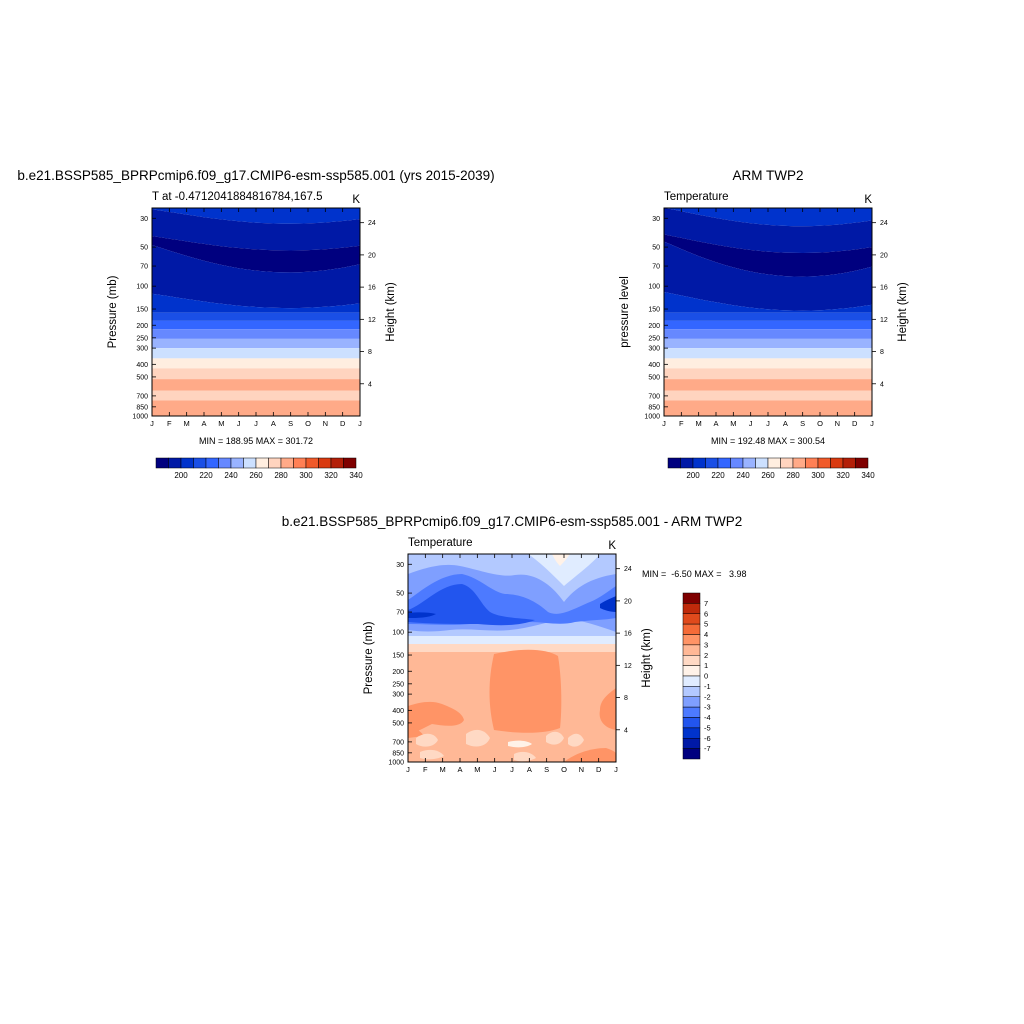 This screenshot has height=1024, width=1024. I want to click on panel-diff-colorbar: 76 543 21 0-1-2 -3-4-5 -6-7, so click(696, 676).